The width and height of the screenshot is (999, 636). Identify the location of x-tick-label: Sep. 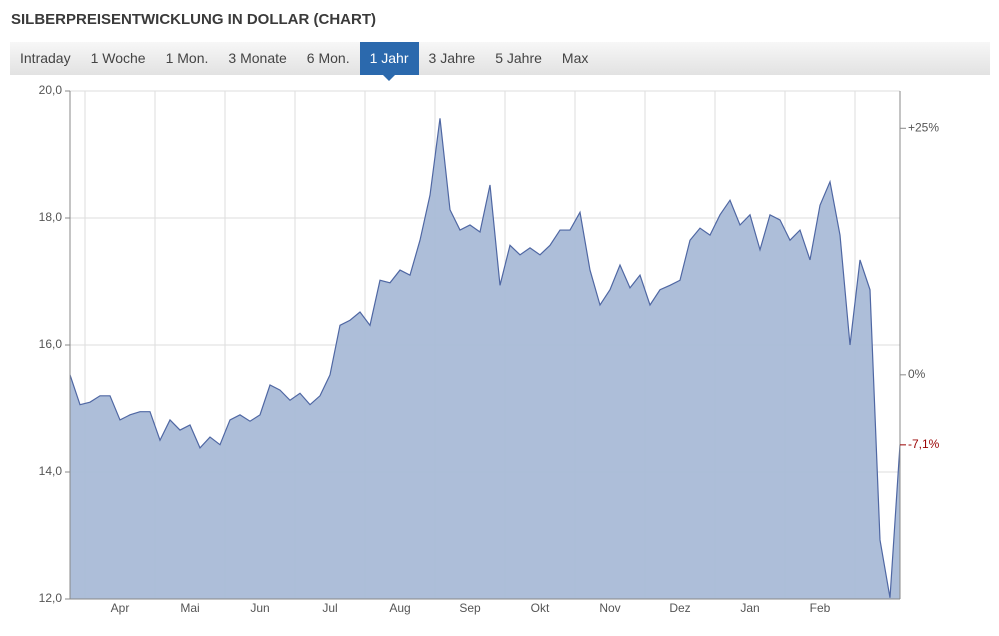
(470, 608).